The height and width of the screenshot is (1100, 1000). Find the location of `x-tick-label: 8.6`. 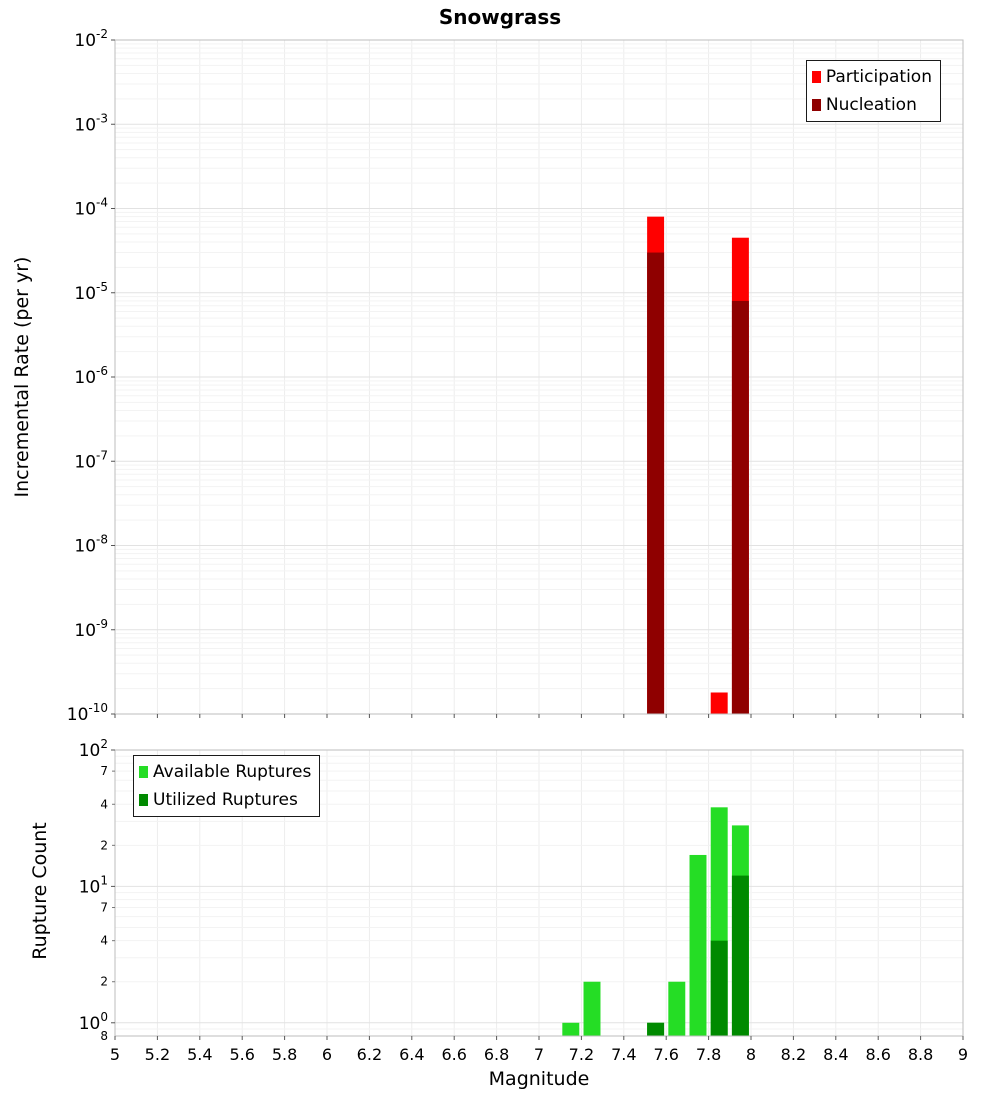

x-tick-label: 8.6 is located at coordinates (877, 1054).